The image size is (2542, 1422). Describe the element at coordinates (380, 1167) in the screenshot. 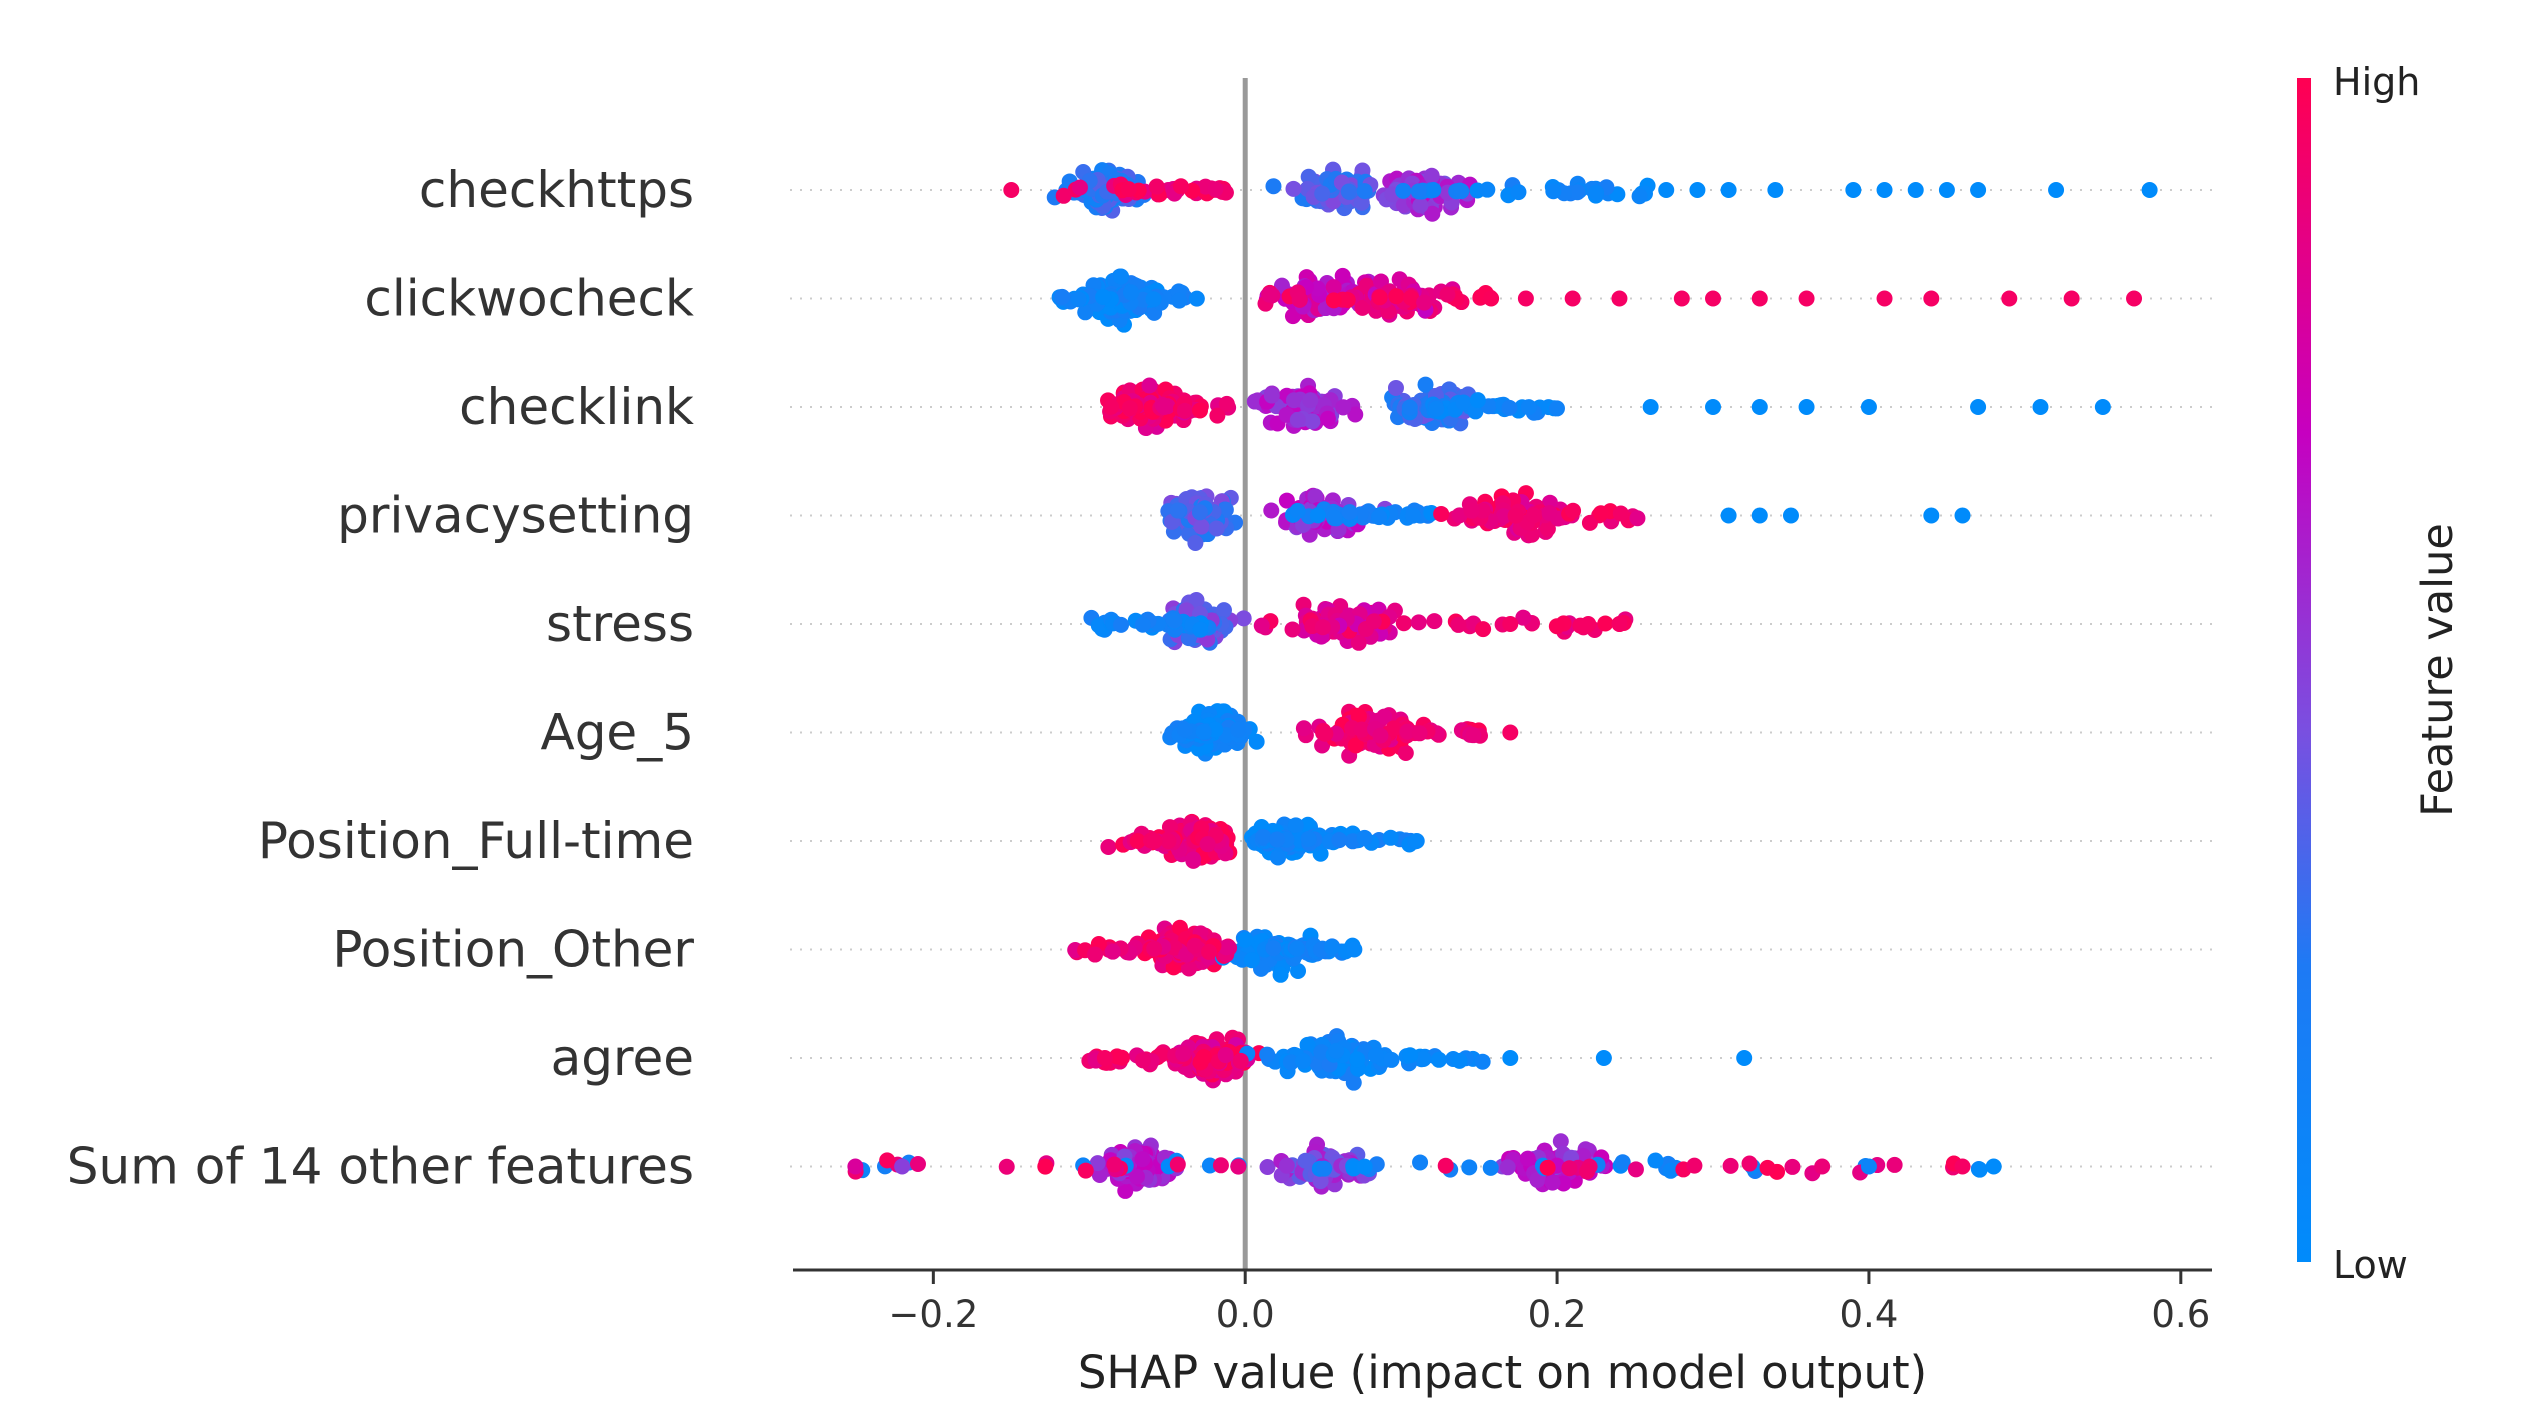

I see `feature-label-sum-of-14-other-features: Sum of 14 other features` at that location.